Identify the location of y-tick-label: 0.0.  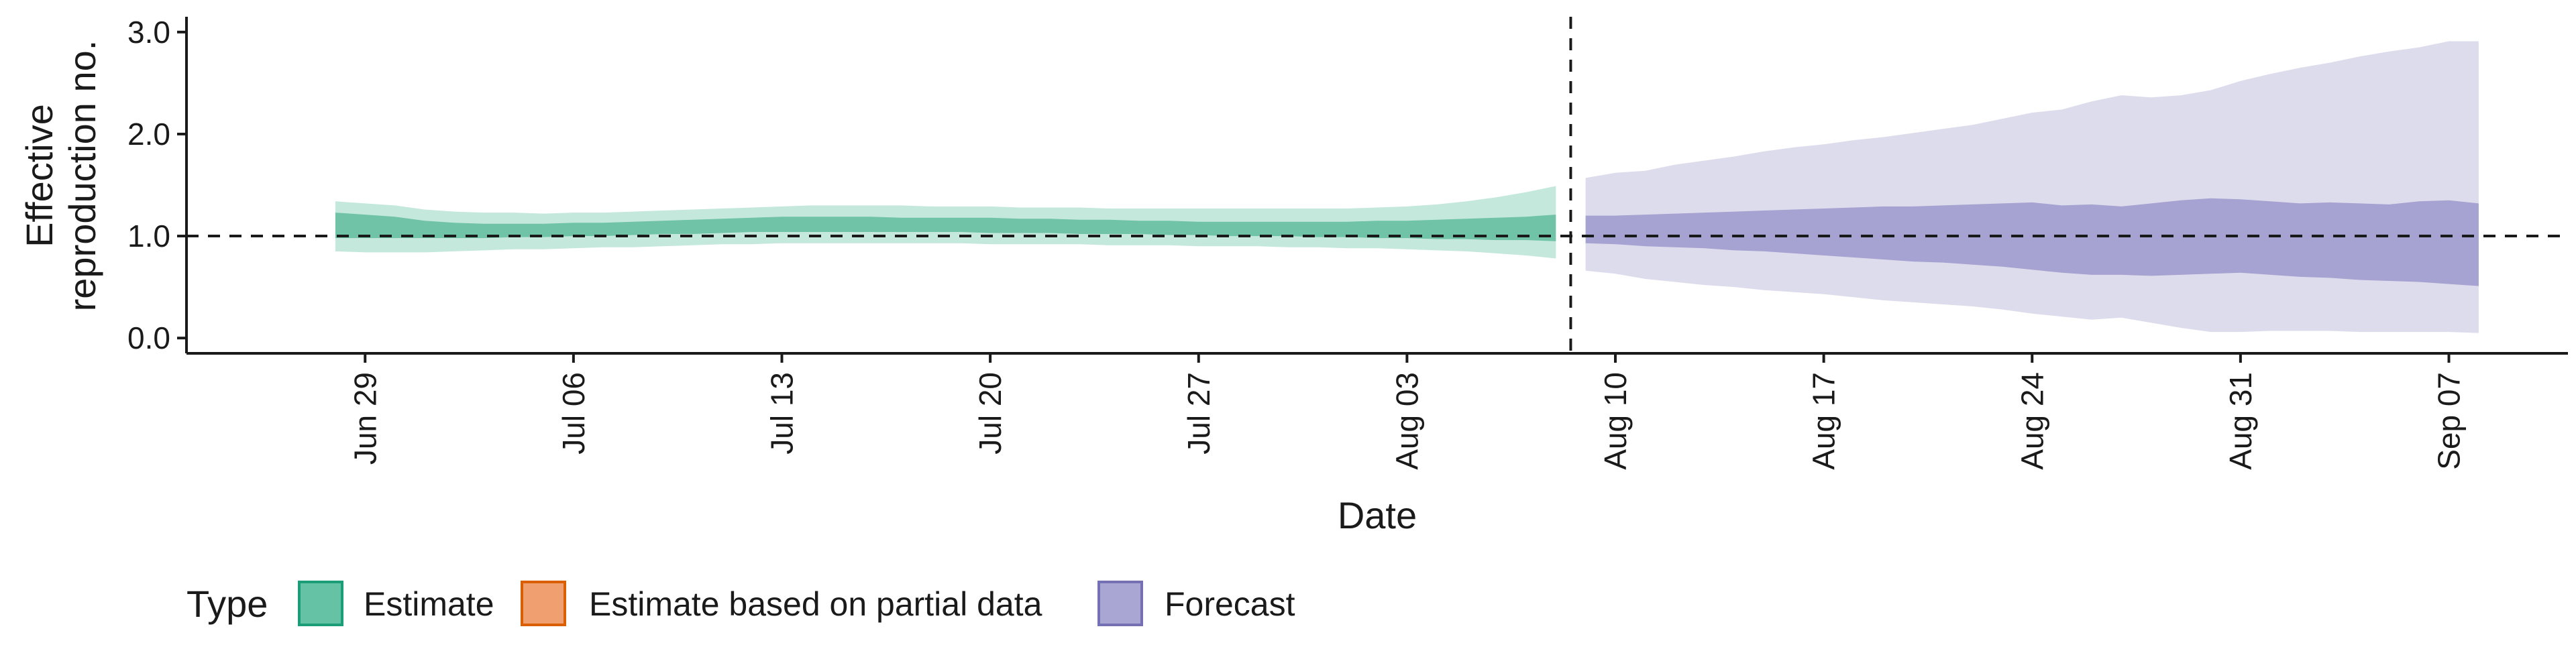
(148, 337).